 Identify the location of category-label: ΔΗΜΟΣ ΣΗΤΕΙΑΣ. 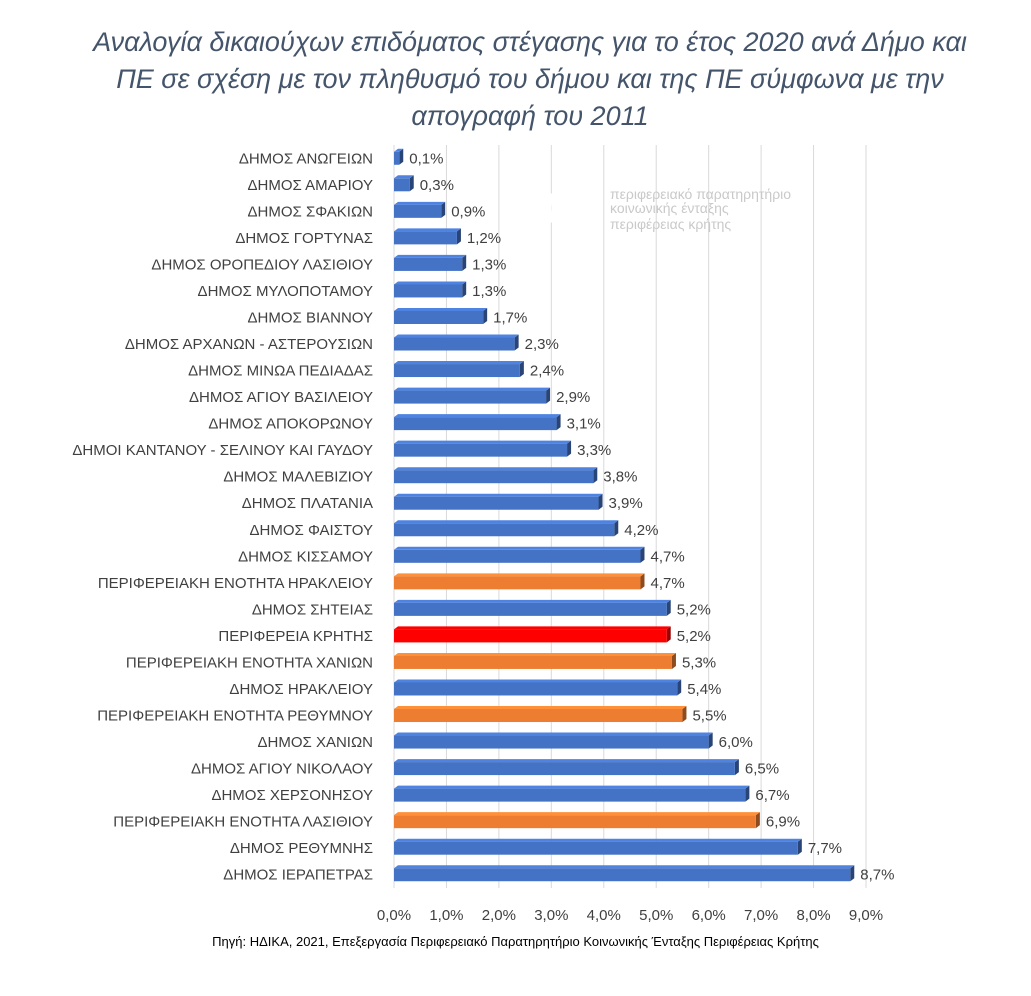
(312, 609).